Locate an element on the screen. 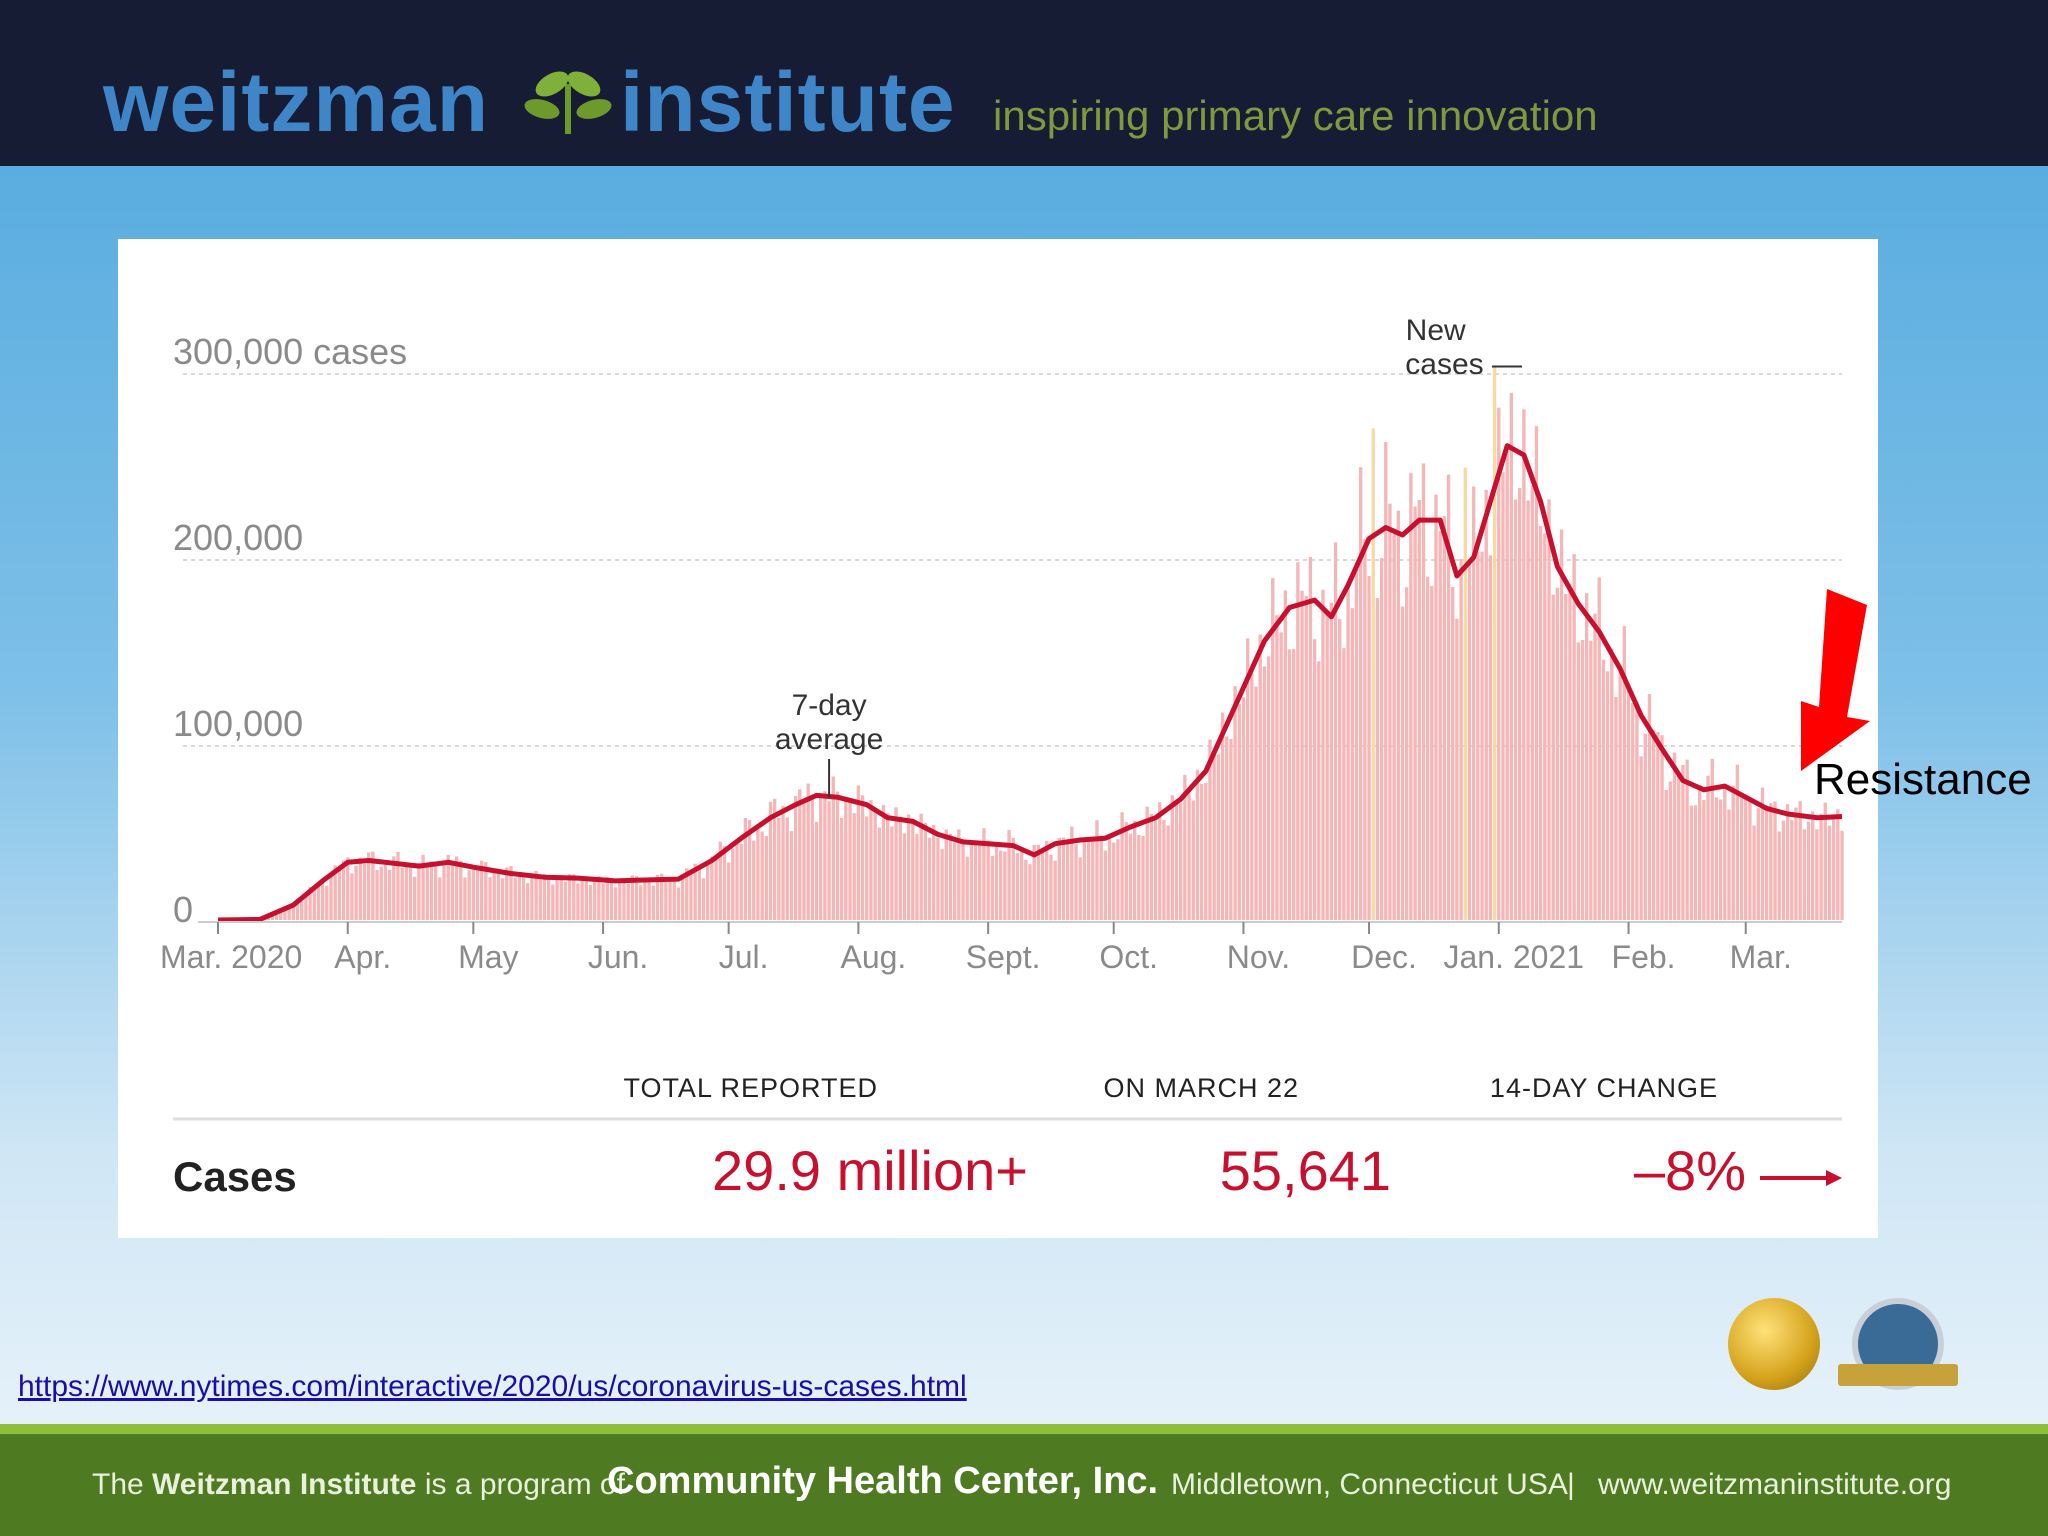 Image resolution: width=2048 pixels, height=1536 pixels. summary-header-2: 14-DAY CHANGE is located at coordinates (1604, 1088).